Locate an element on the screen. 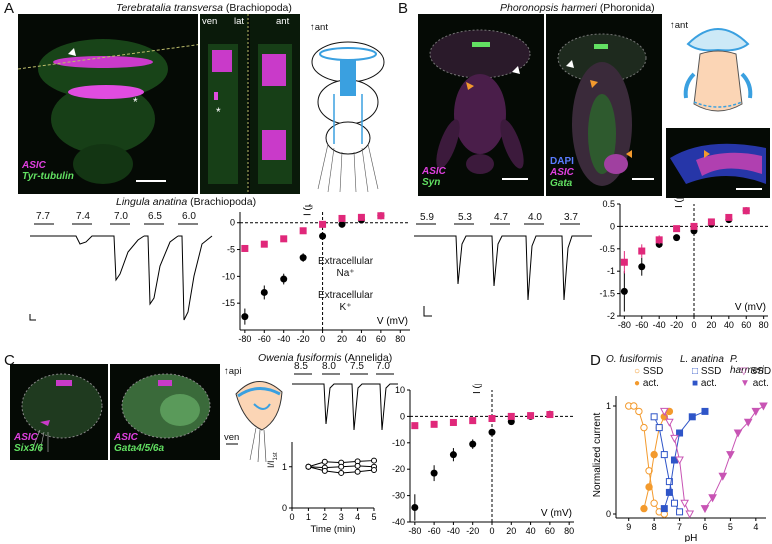 This screenshot has height=544, width=772. y-tick-label: -2 is located at coordinates (611, 316).